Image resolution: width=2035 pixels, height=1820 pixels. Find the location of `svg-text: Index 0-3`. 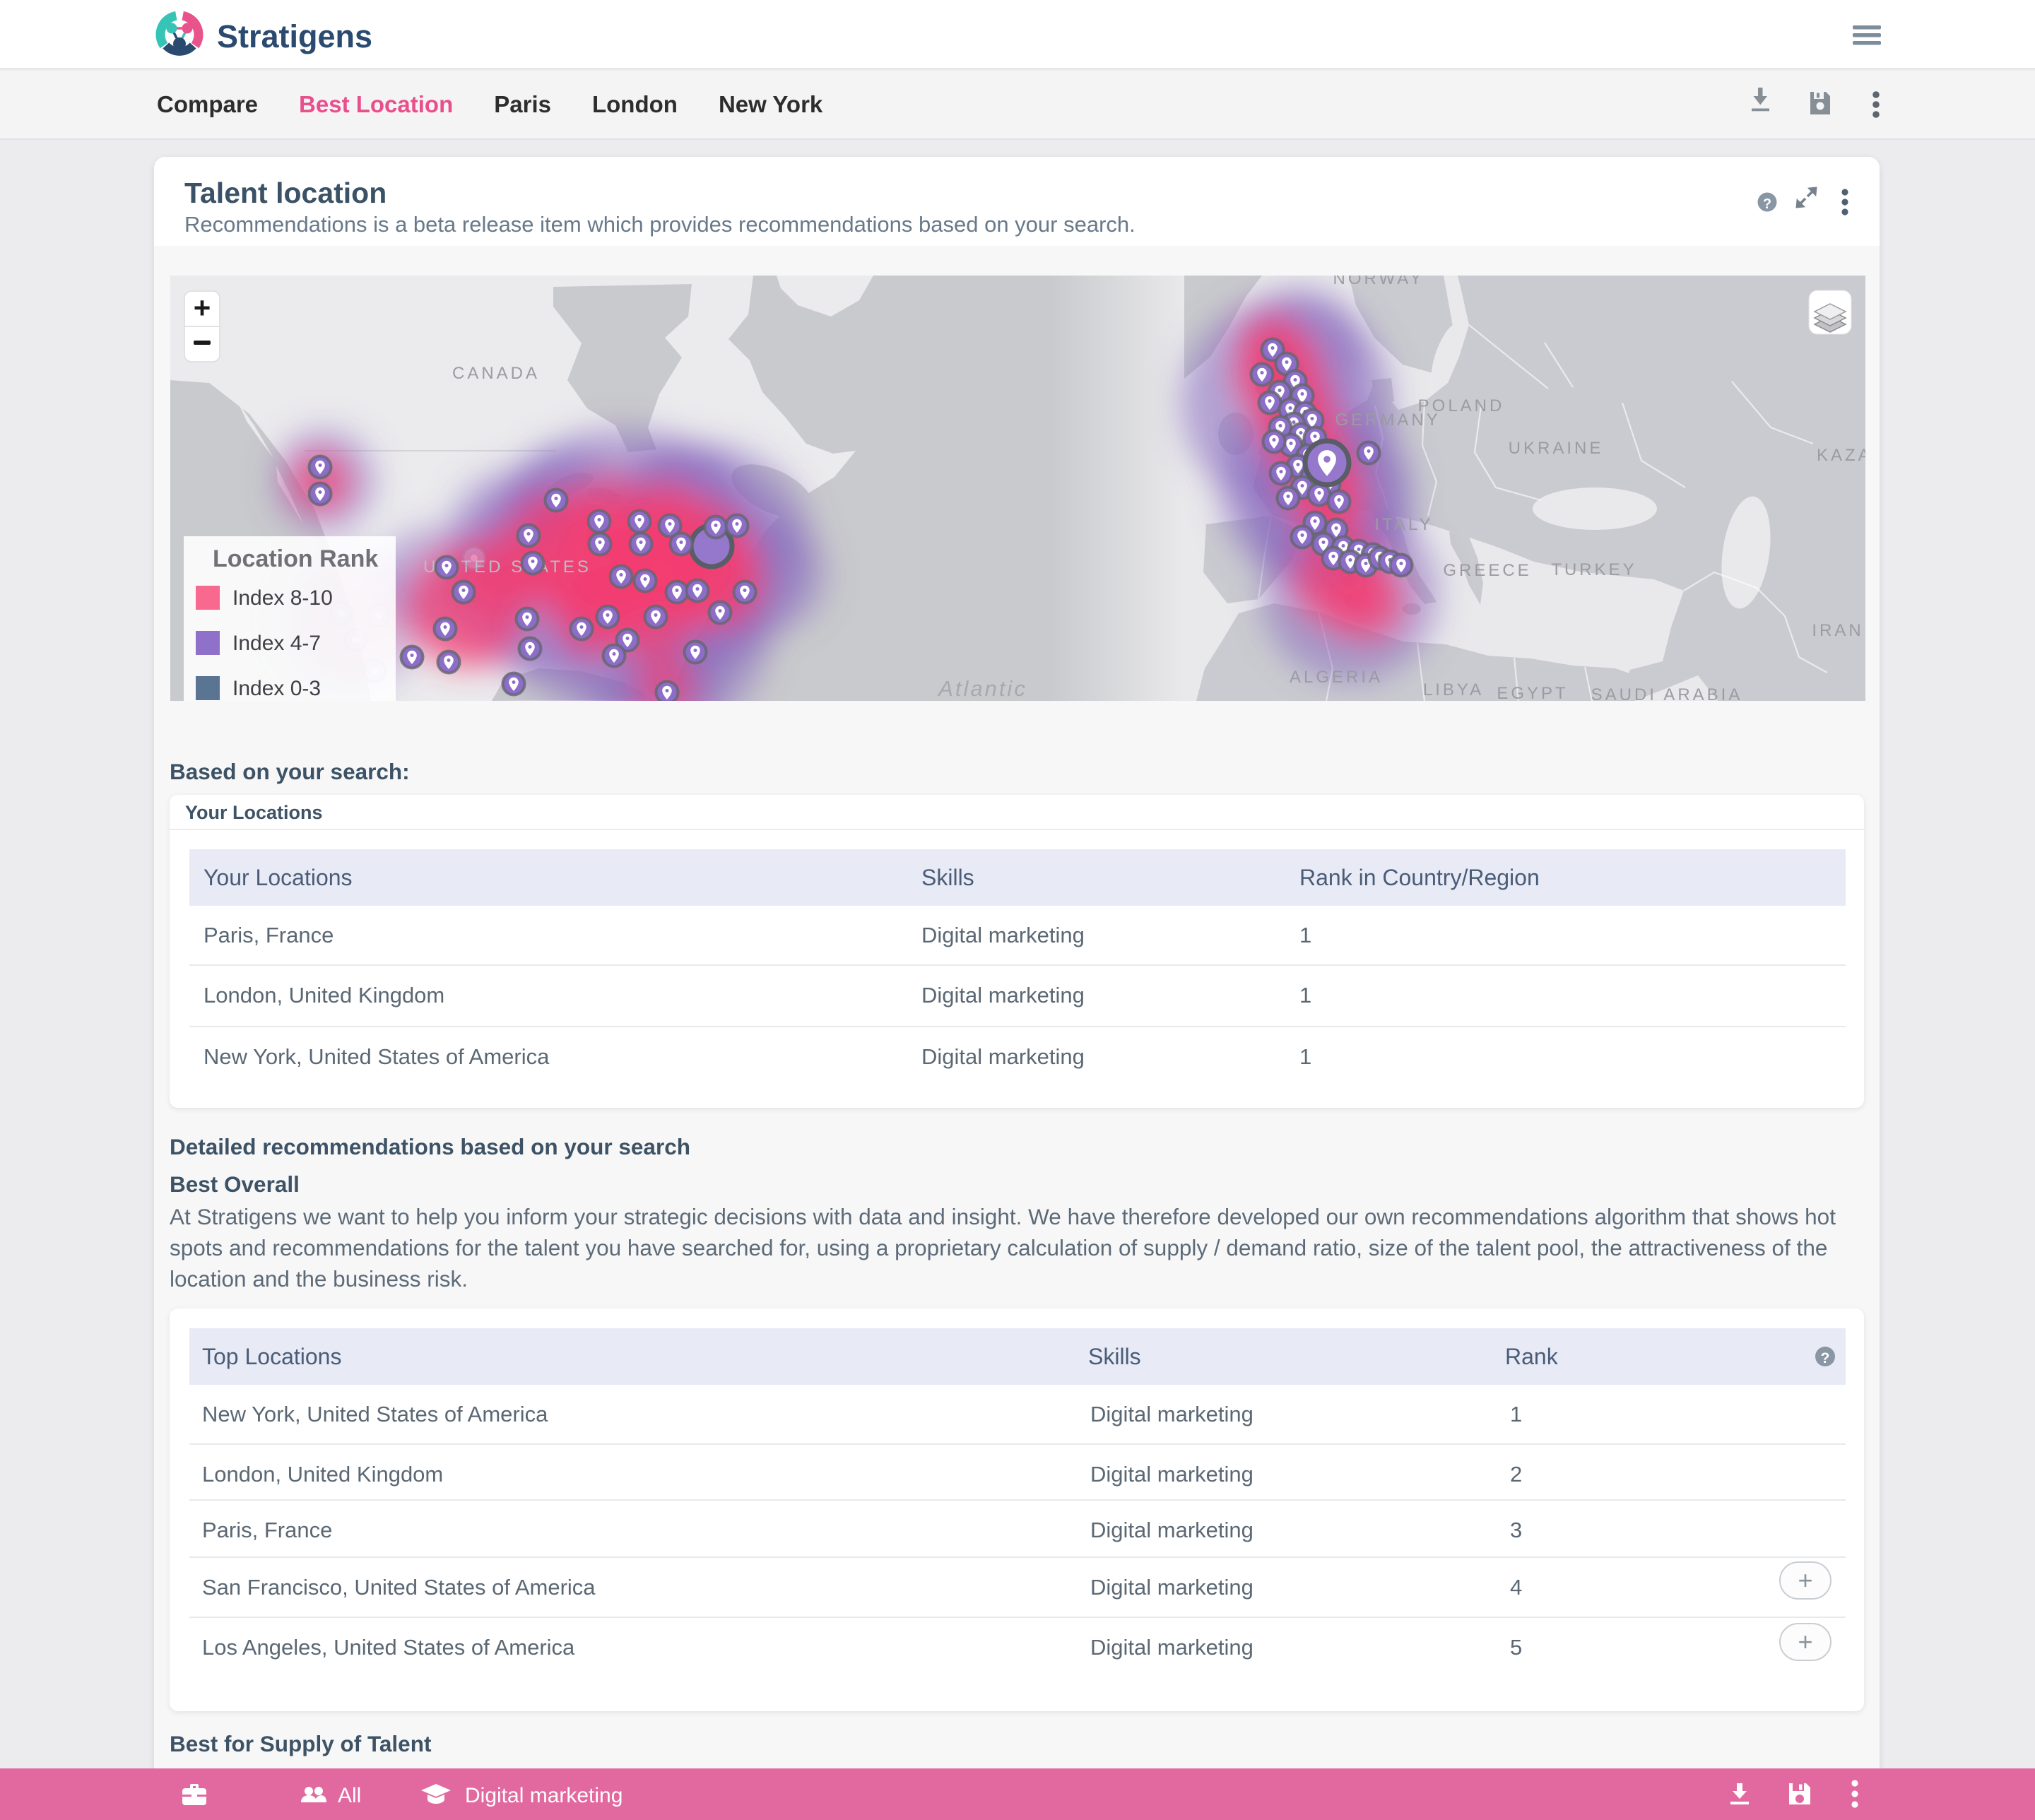

svg-text: Index 0-3 is located at coordinates (276, 688).